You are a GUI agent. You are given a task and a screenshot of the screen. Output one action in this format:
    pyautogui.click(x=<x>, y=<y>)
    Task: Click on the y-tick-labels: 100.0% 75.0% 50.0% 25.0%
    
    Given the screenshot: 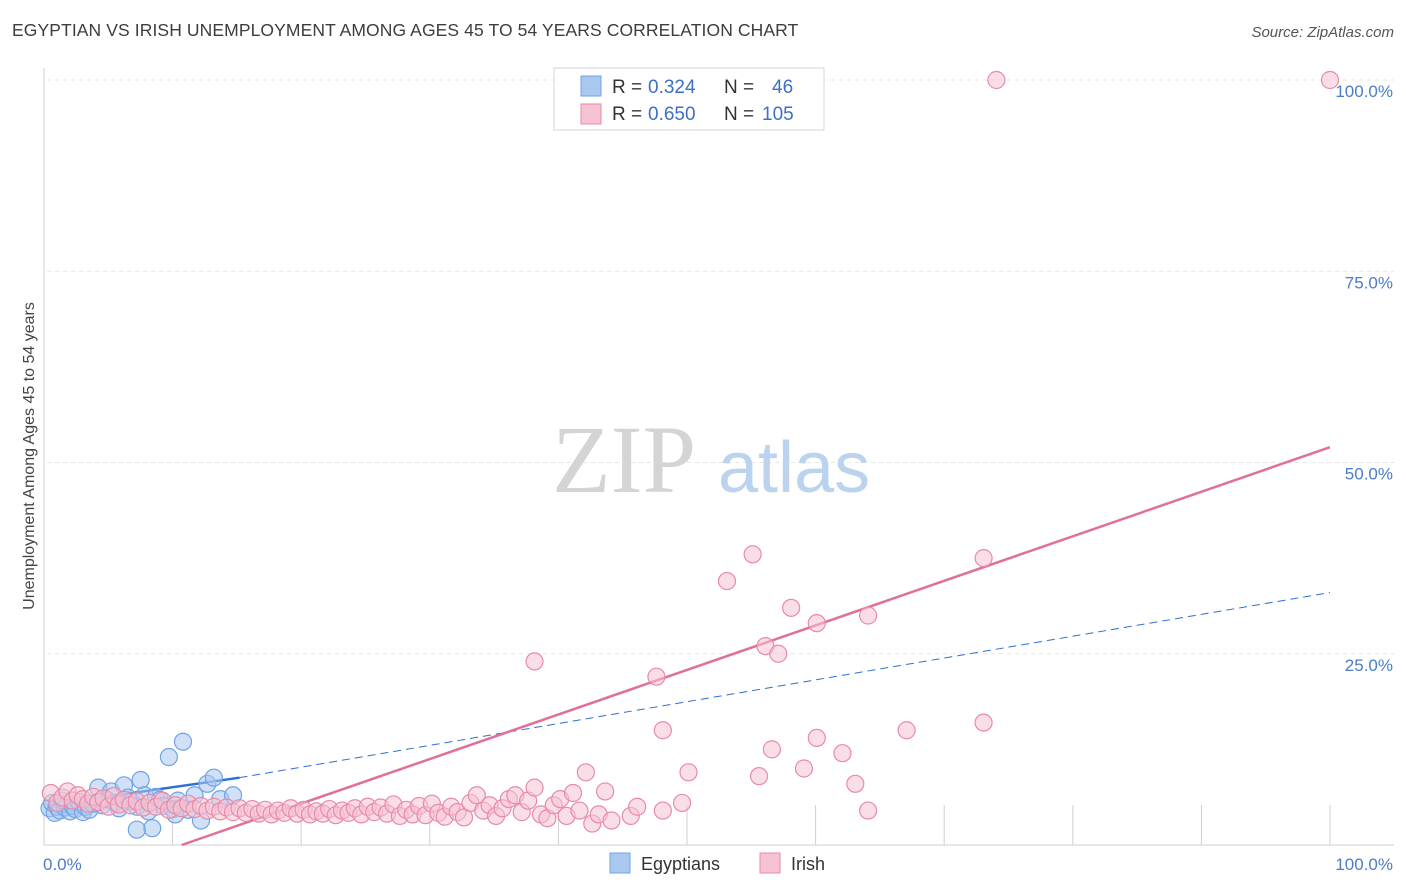 What is the action you would take?
    pyautogui.click(x=1364, y=378)
    